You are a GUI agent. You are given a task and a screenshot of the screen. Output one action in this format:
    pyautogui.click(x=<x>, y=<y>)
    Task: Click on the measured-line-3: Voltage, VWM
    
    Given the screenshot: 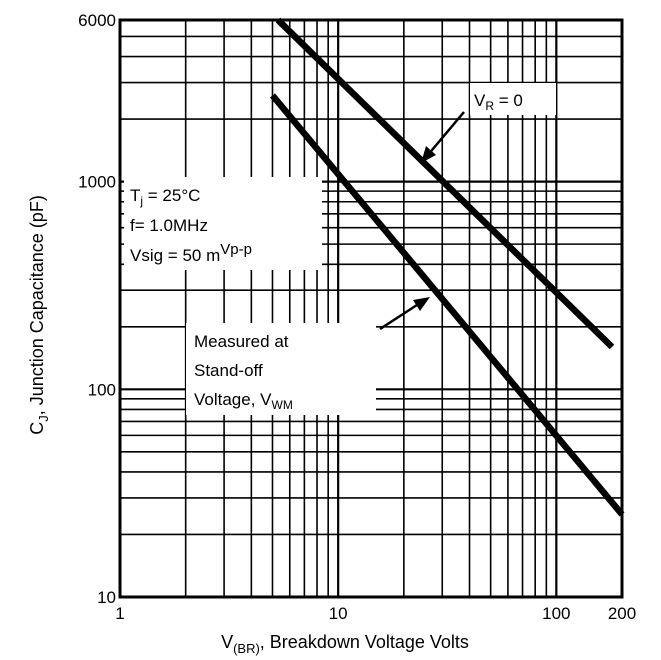 What is the action you would take?
    pyautogui.click(x=243, y=401)
    